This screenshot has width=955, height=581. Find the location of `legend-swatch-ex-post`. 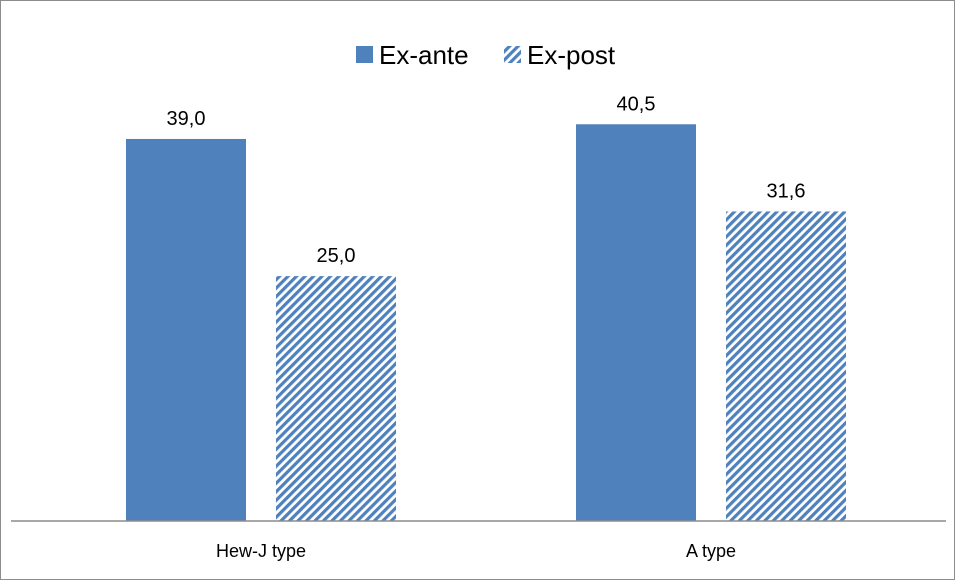

legend-swatch-ex-post is located at coordinates (512, 54).